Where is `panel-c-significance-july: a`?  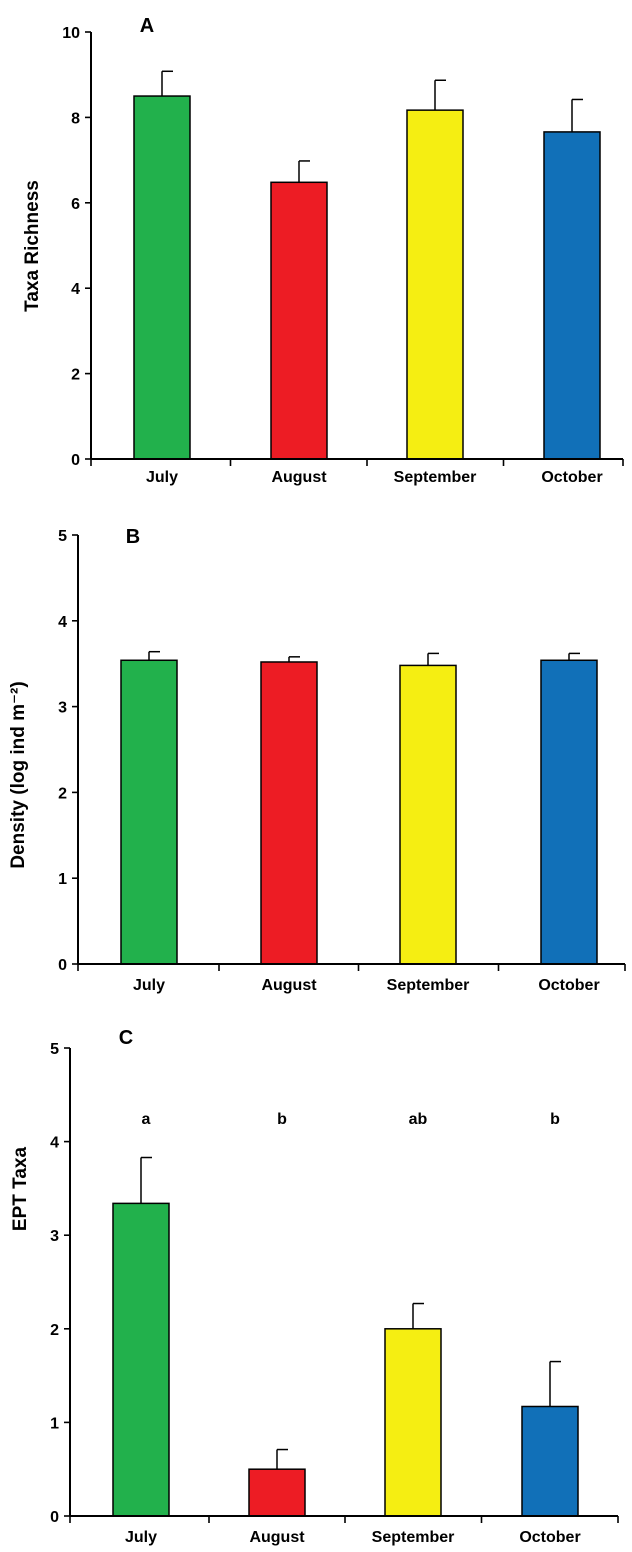 panel-c-significance-july: a is located at coordinates (146, 1119).